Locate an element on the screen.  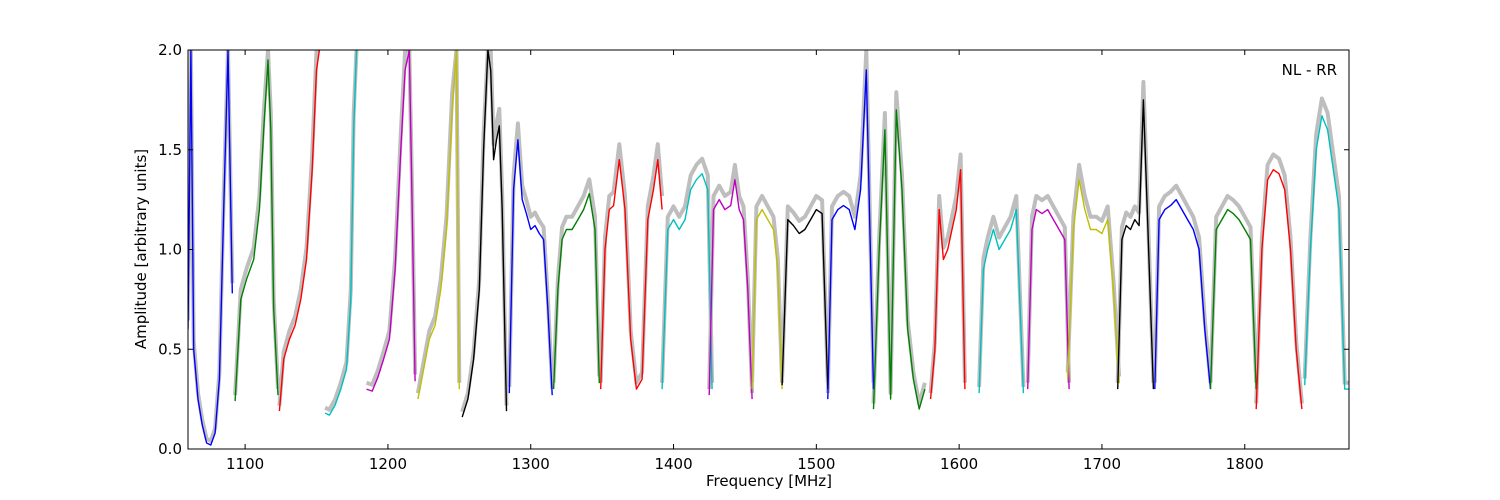
x-tick-label: 1100 is located at coordinates (245, 464).